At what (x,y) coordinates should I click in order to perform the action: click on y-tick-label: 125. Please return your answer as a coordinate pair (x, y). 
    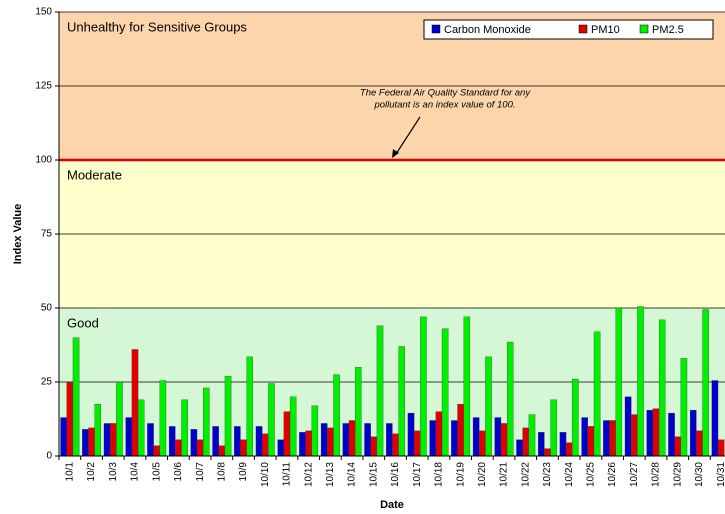
    Looking at the image, I should click on (43, 86).